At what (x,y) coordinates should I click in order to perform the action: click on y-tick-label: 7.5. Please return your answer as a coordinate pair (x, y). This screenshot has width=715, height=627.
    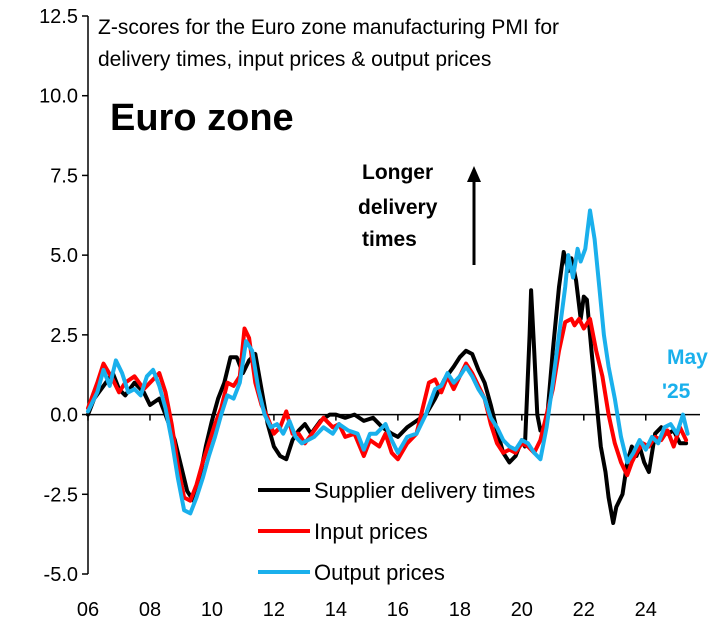
    Looking at the image, I should click on (64, 176).